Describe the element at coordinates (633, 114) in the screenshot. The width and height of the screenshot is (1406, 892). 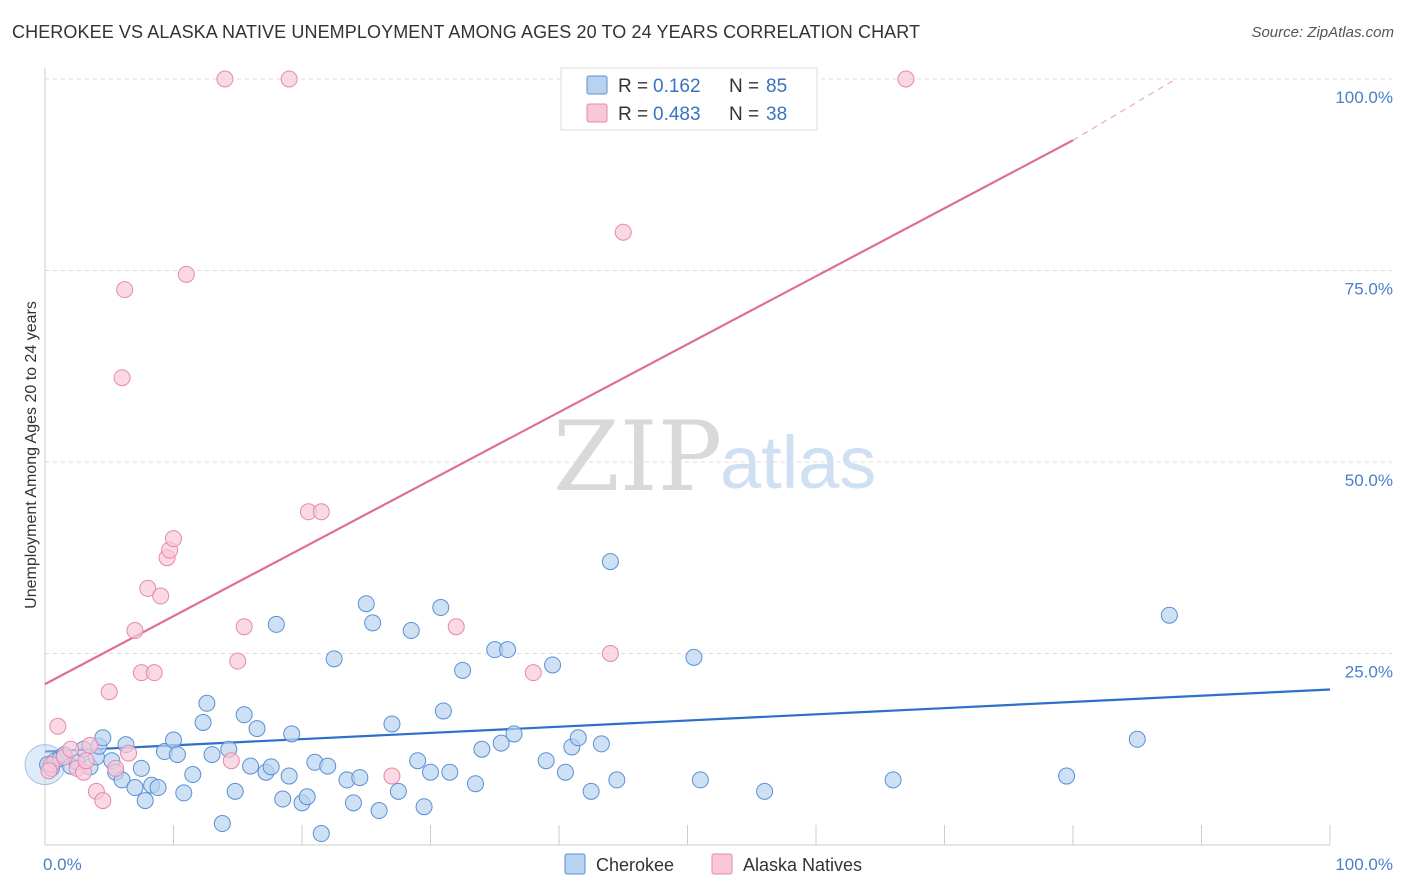
I see `legend-r-label-alaska: R =` at that location.